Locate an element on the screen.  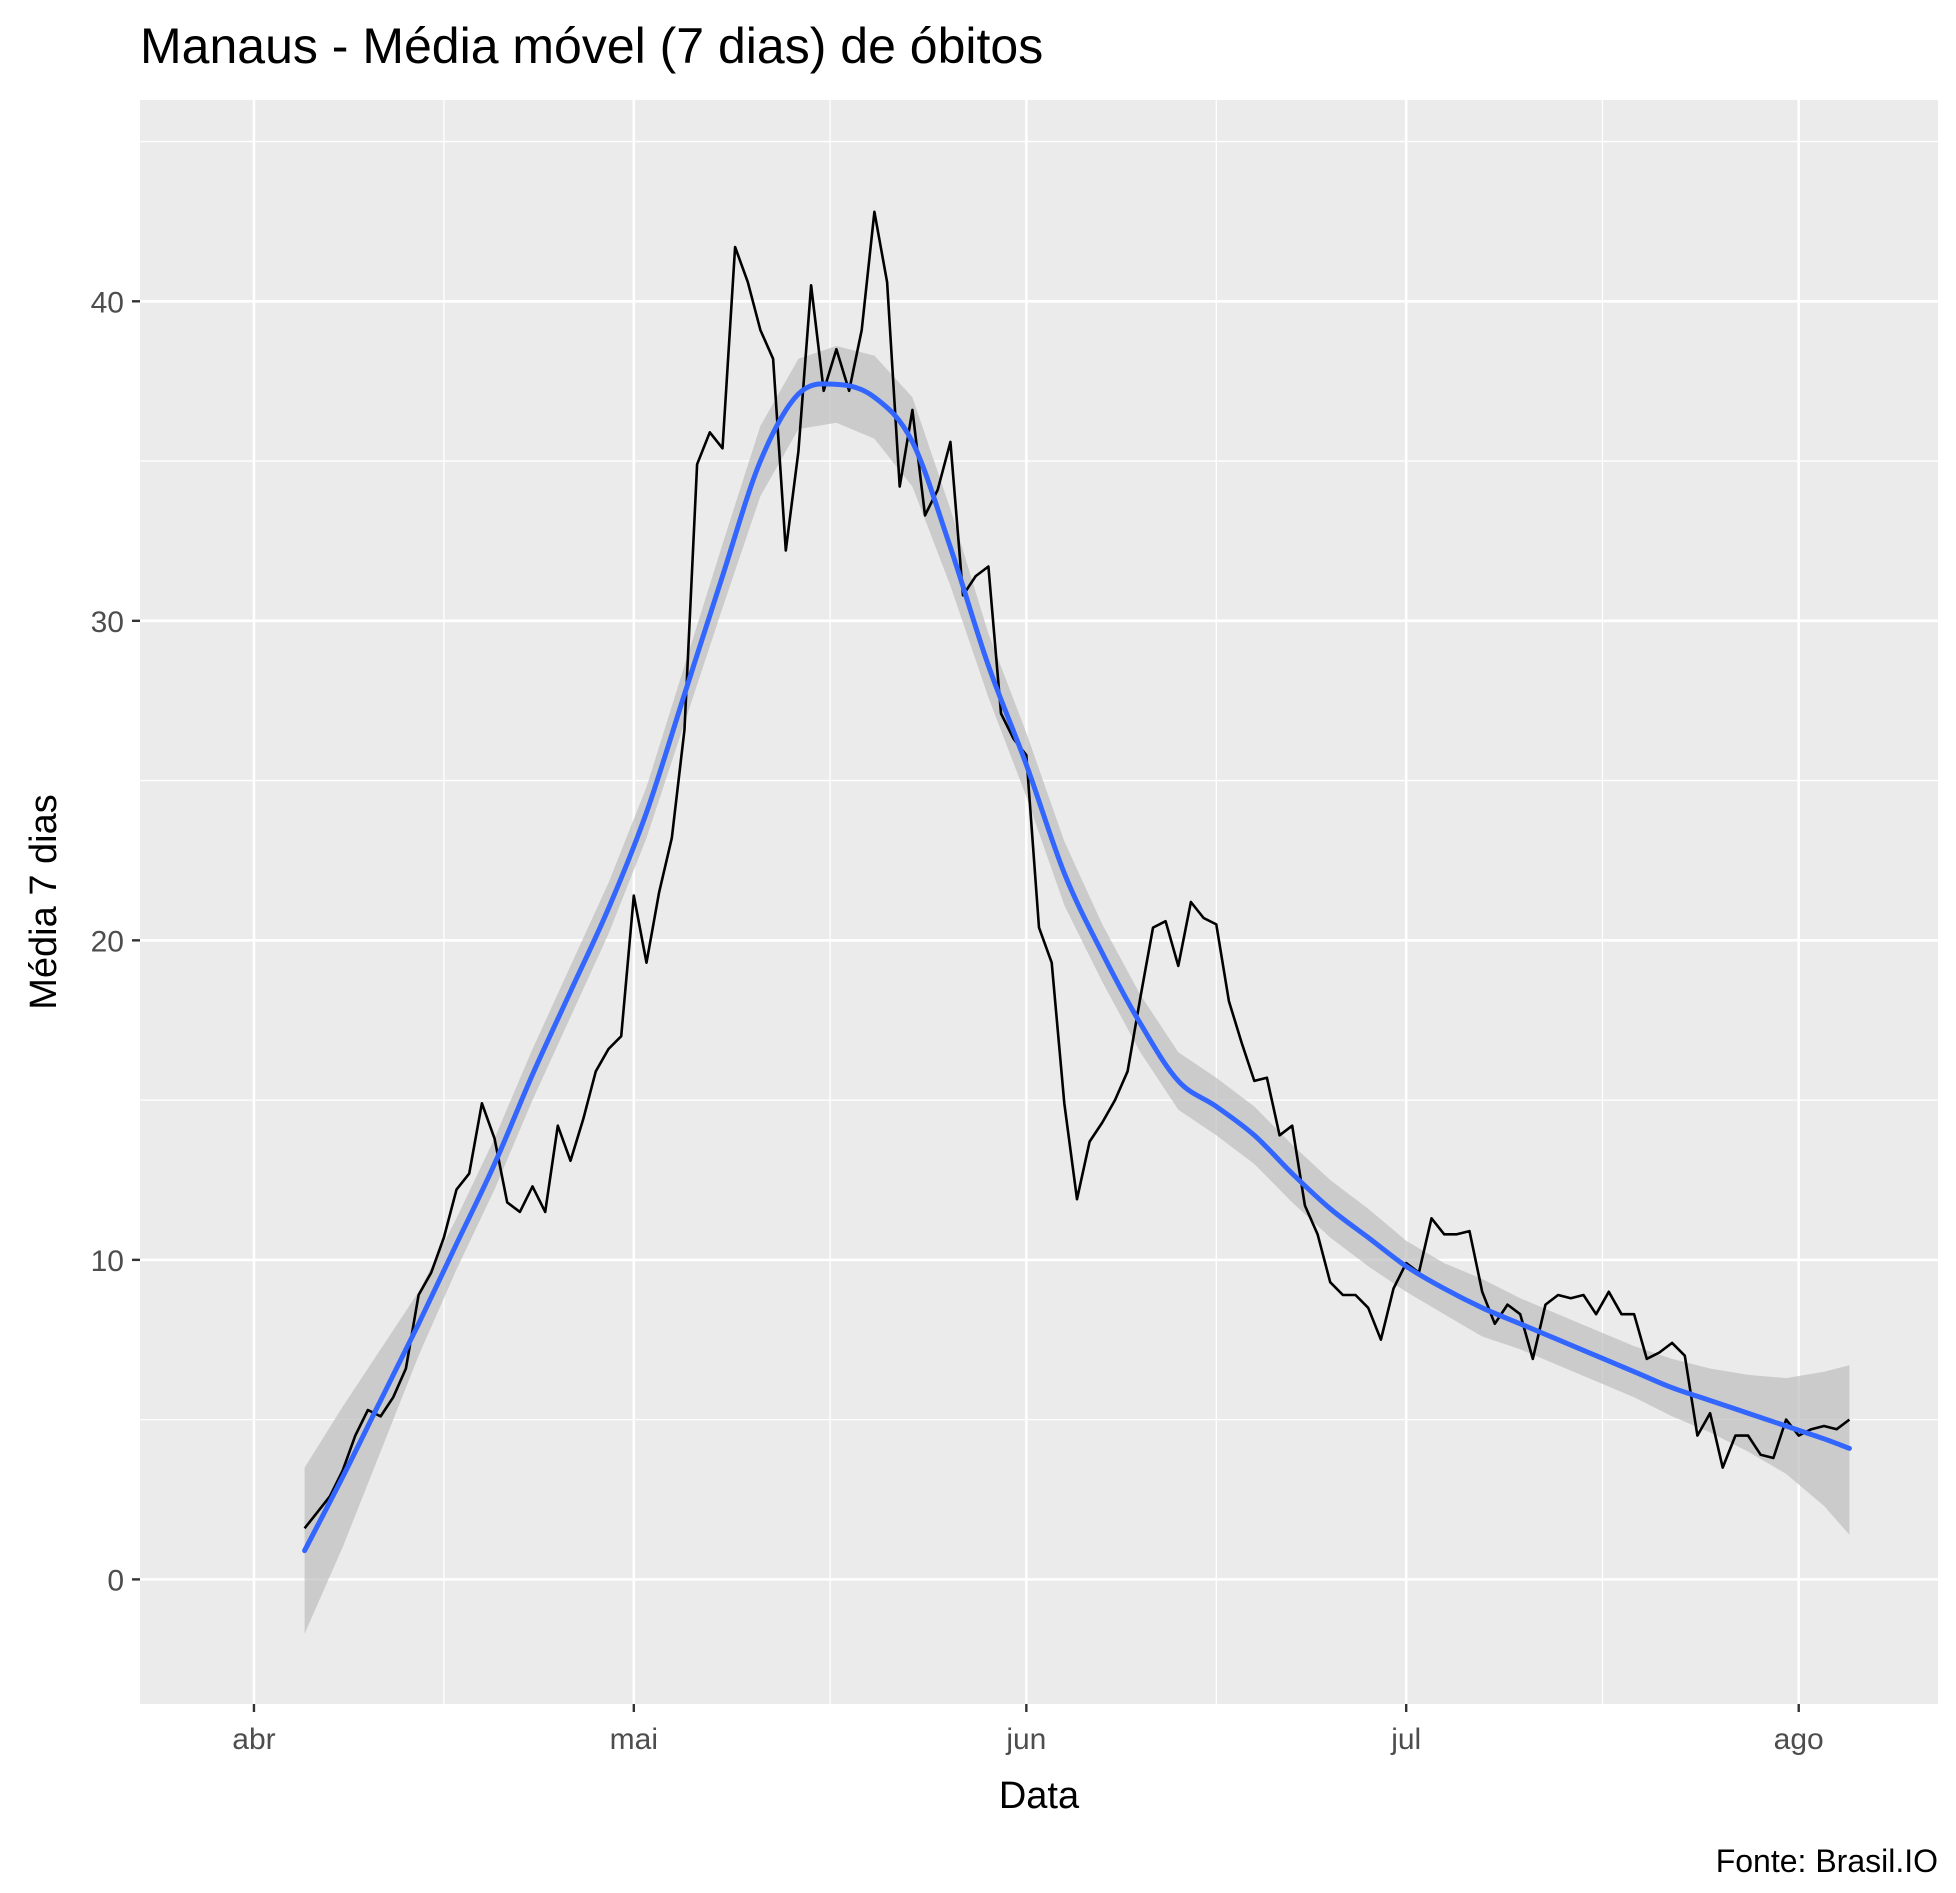
x-axis: abr mai jun jul ago is located at coordinates (1028, 1730).